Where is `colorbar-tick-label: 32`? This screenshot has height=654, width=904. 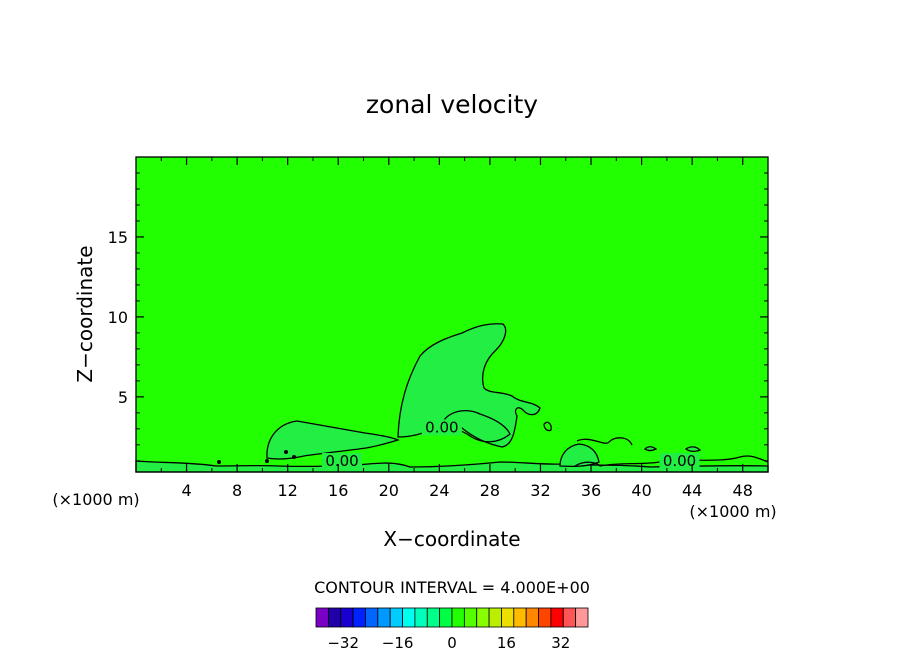 colorbar-tick-label: 32 is located at coordinates (560, 643).